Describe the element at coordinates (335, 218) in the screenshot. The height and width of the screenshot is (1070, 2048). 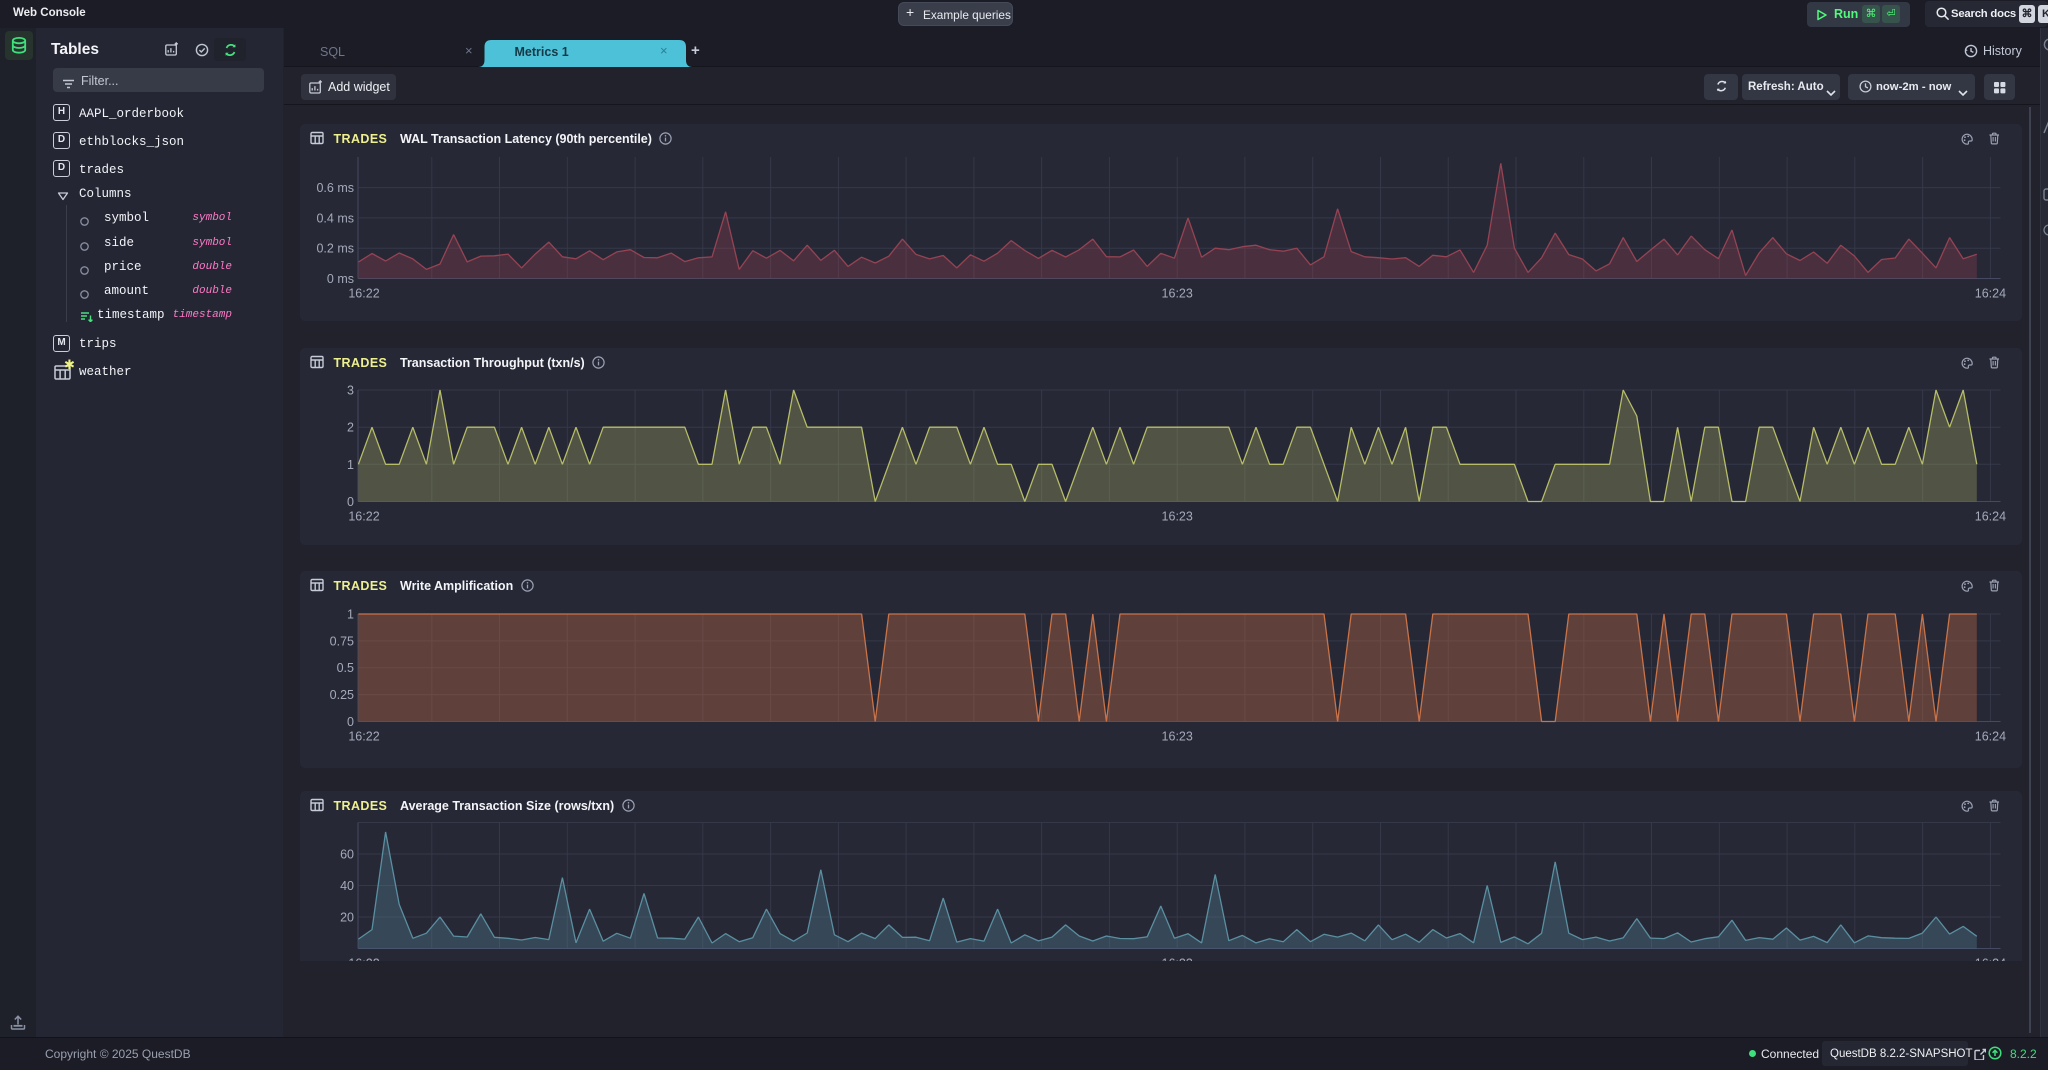
I see `svg-text: 0.4 ms` at that location.